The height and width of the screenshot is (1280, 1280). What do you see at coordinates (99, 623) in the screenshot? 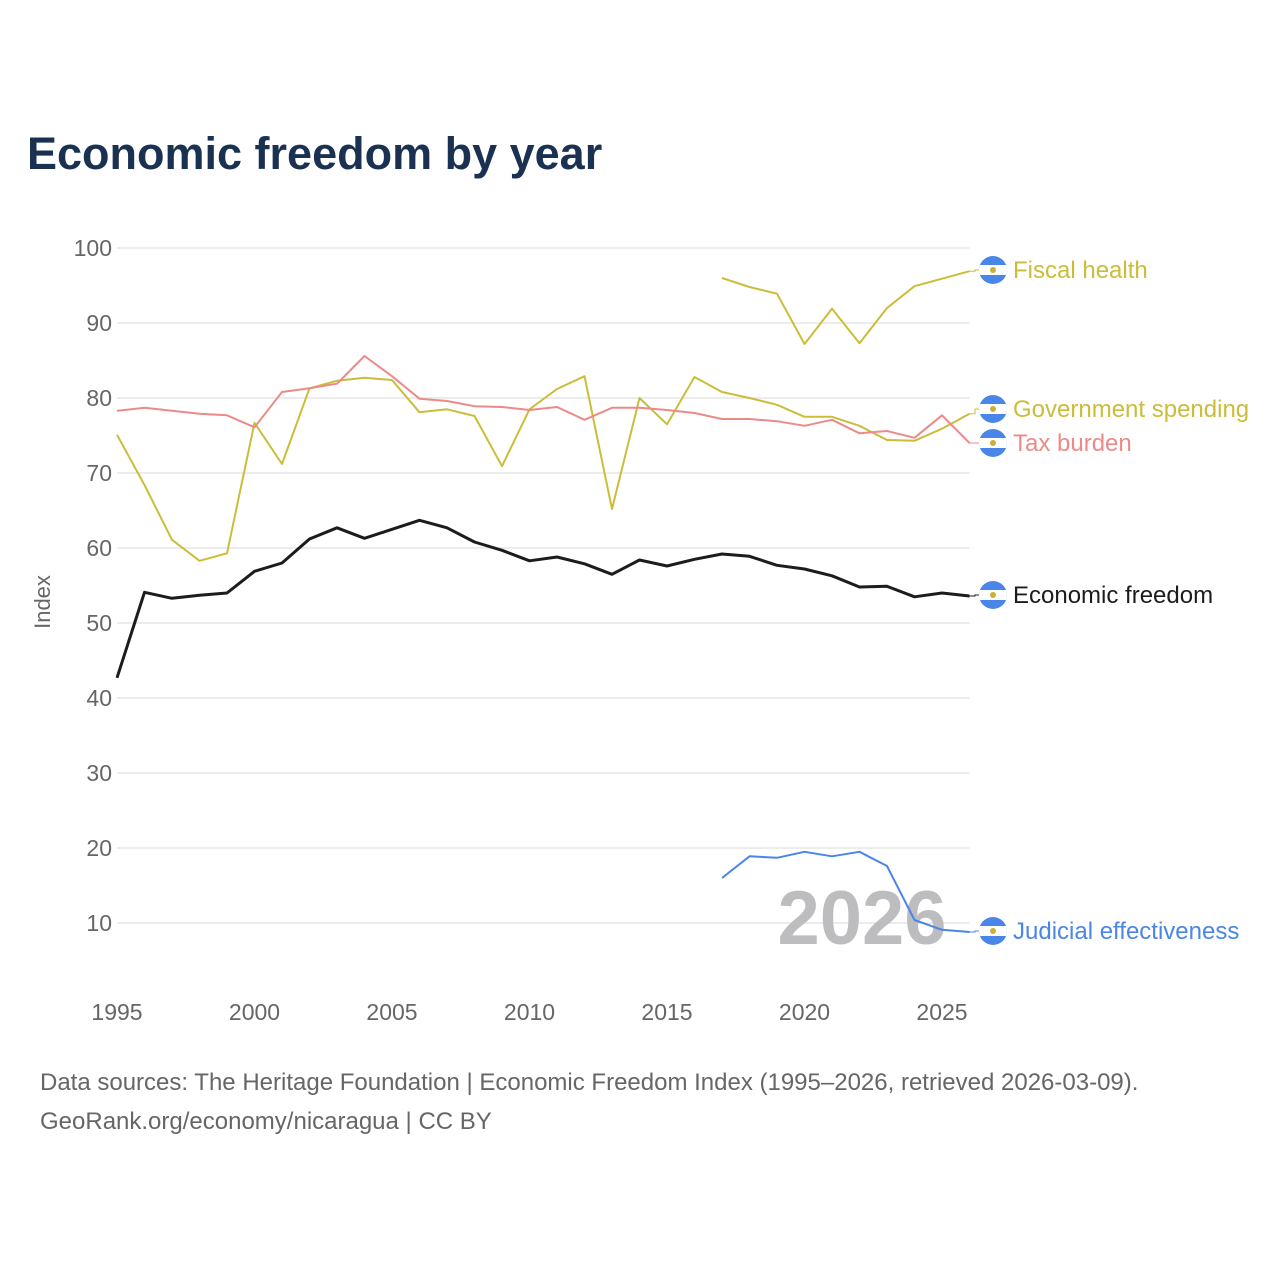
I see `y-tick-label: 50` at bounding box center [99, 623].